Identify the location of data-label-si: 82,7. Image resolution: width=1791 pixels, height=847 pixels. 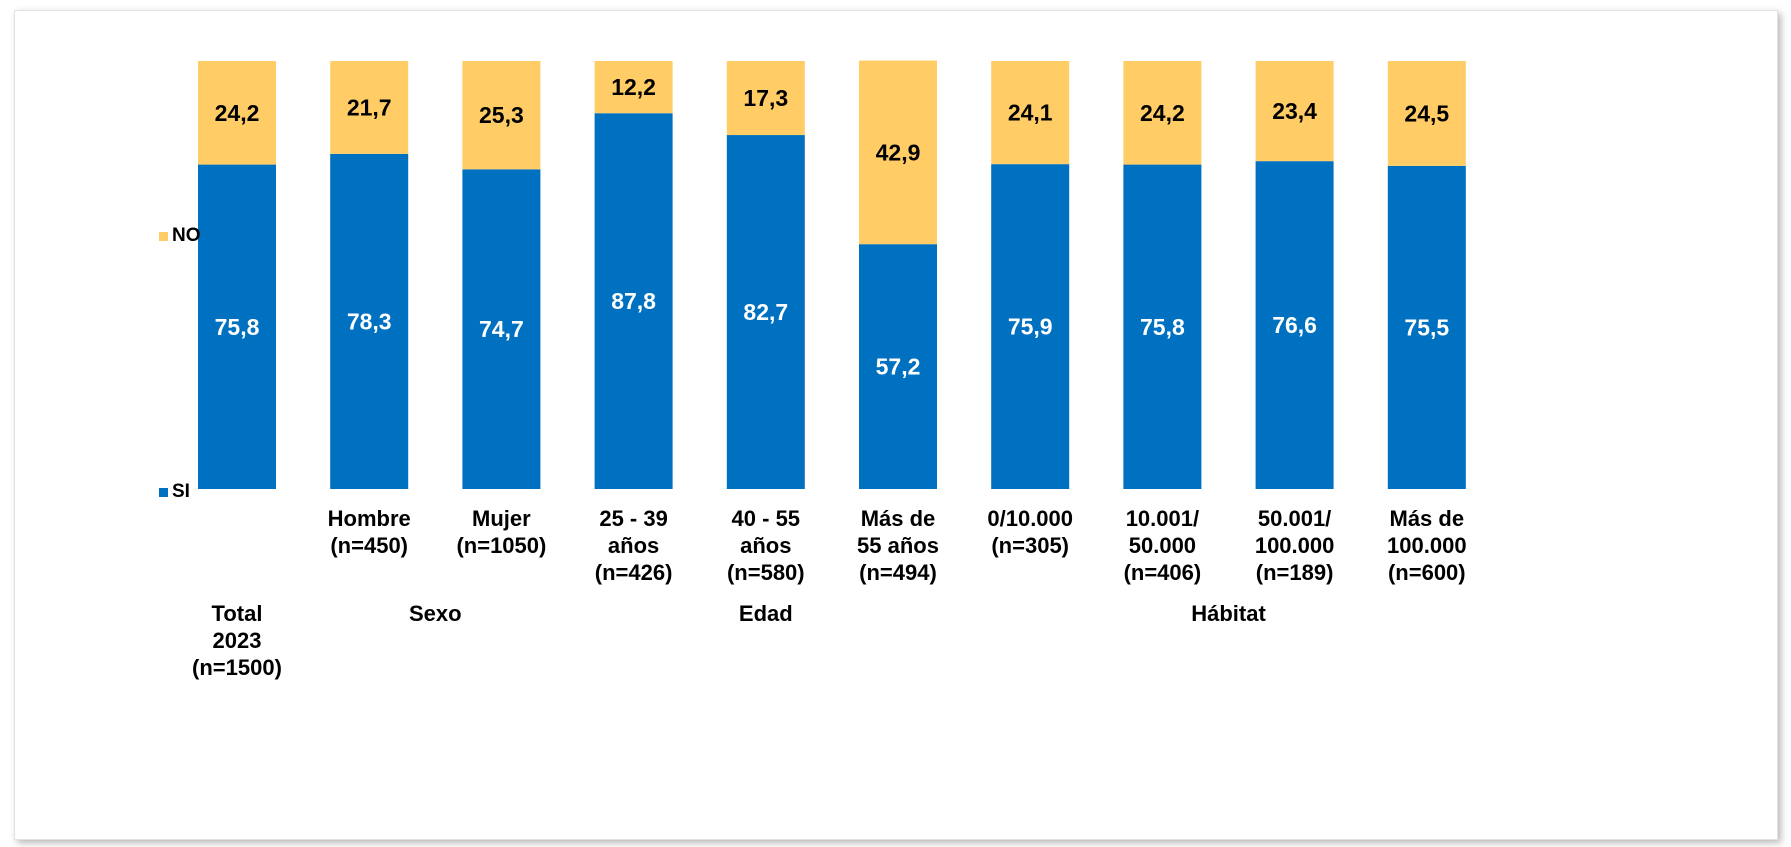
(765, 312).